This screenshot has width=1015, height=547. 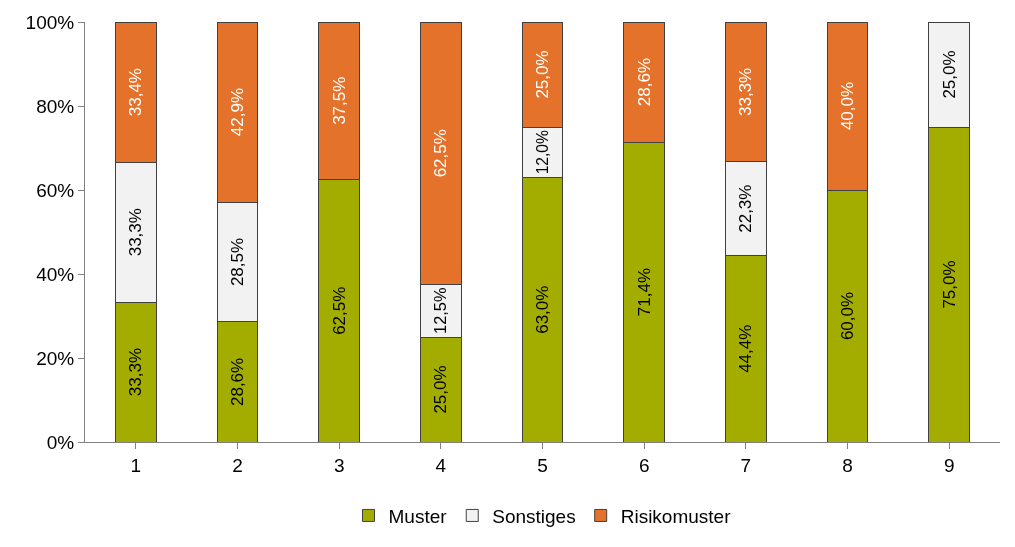 I want to click on data-label: 71,4%, so click(x=644, y=292).